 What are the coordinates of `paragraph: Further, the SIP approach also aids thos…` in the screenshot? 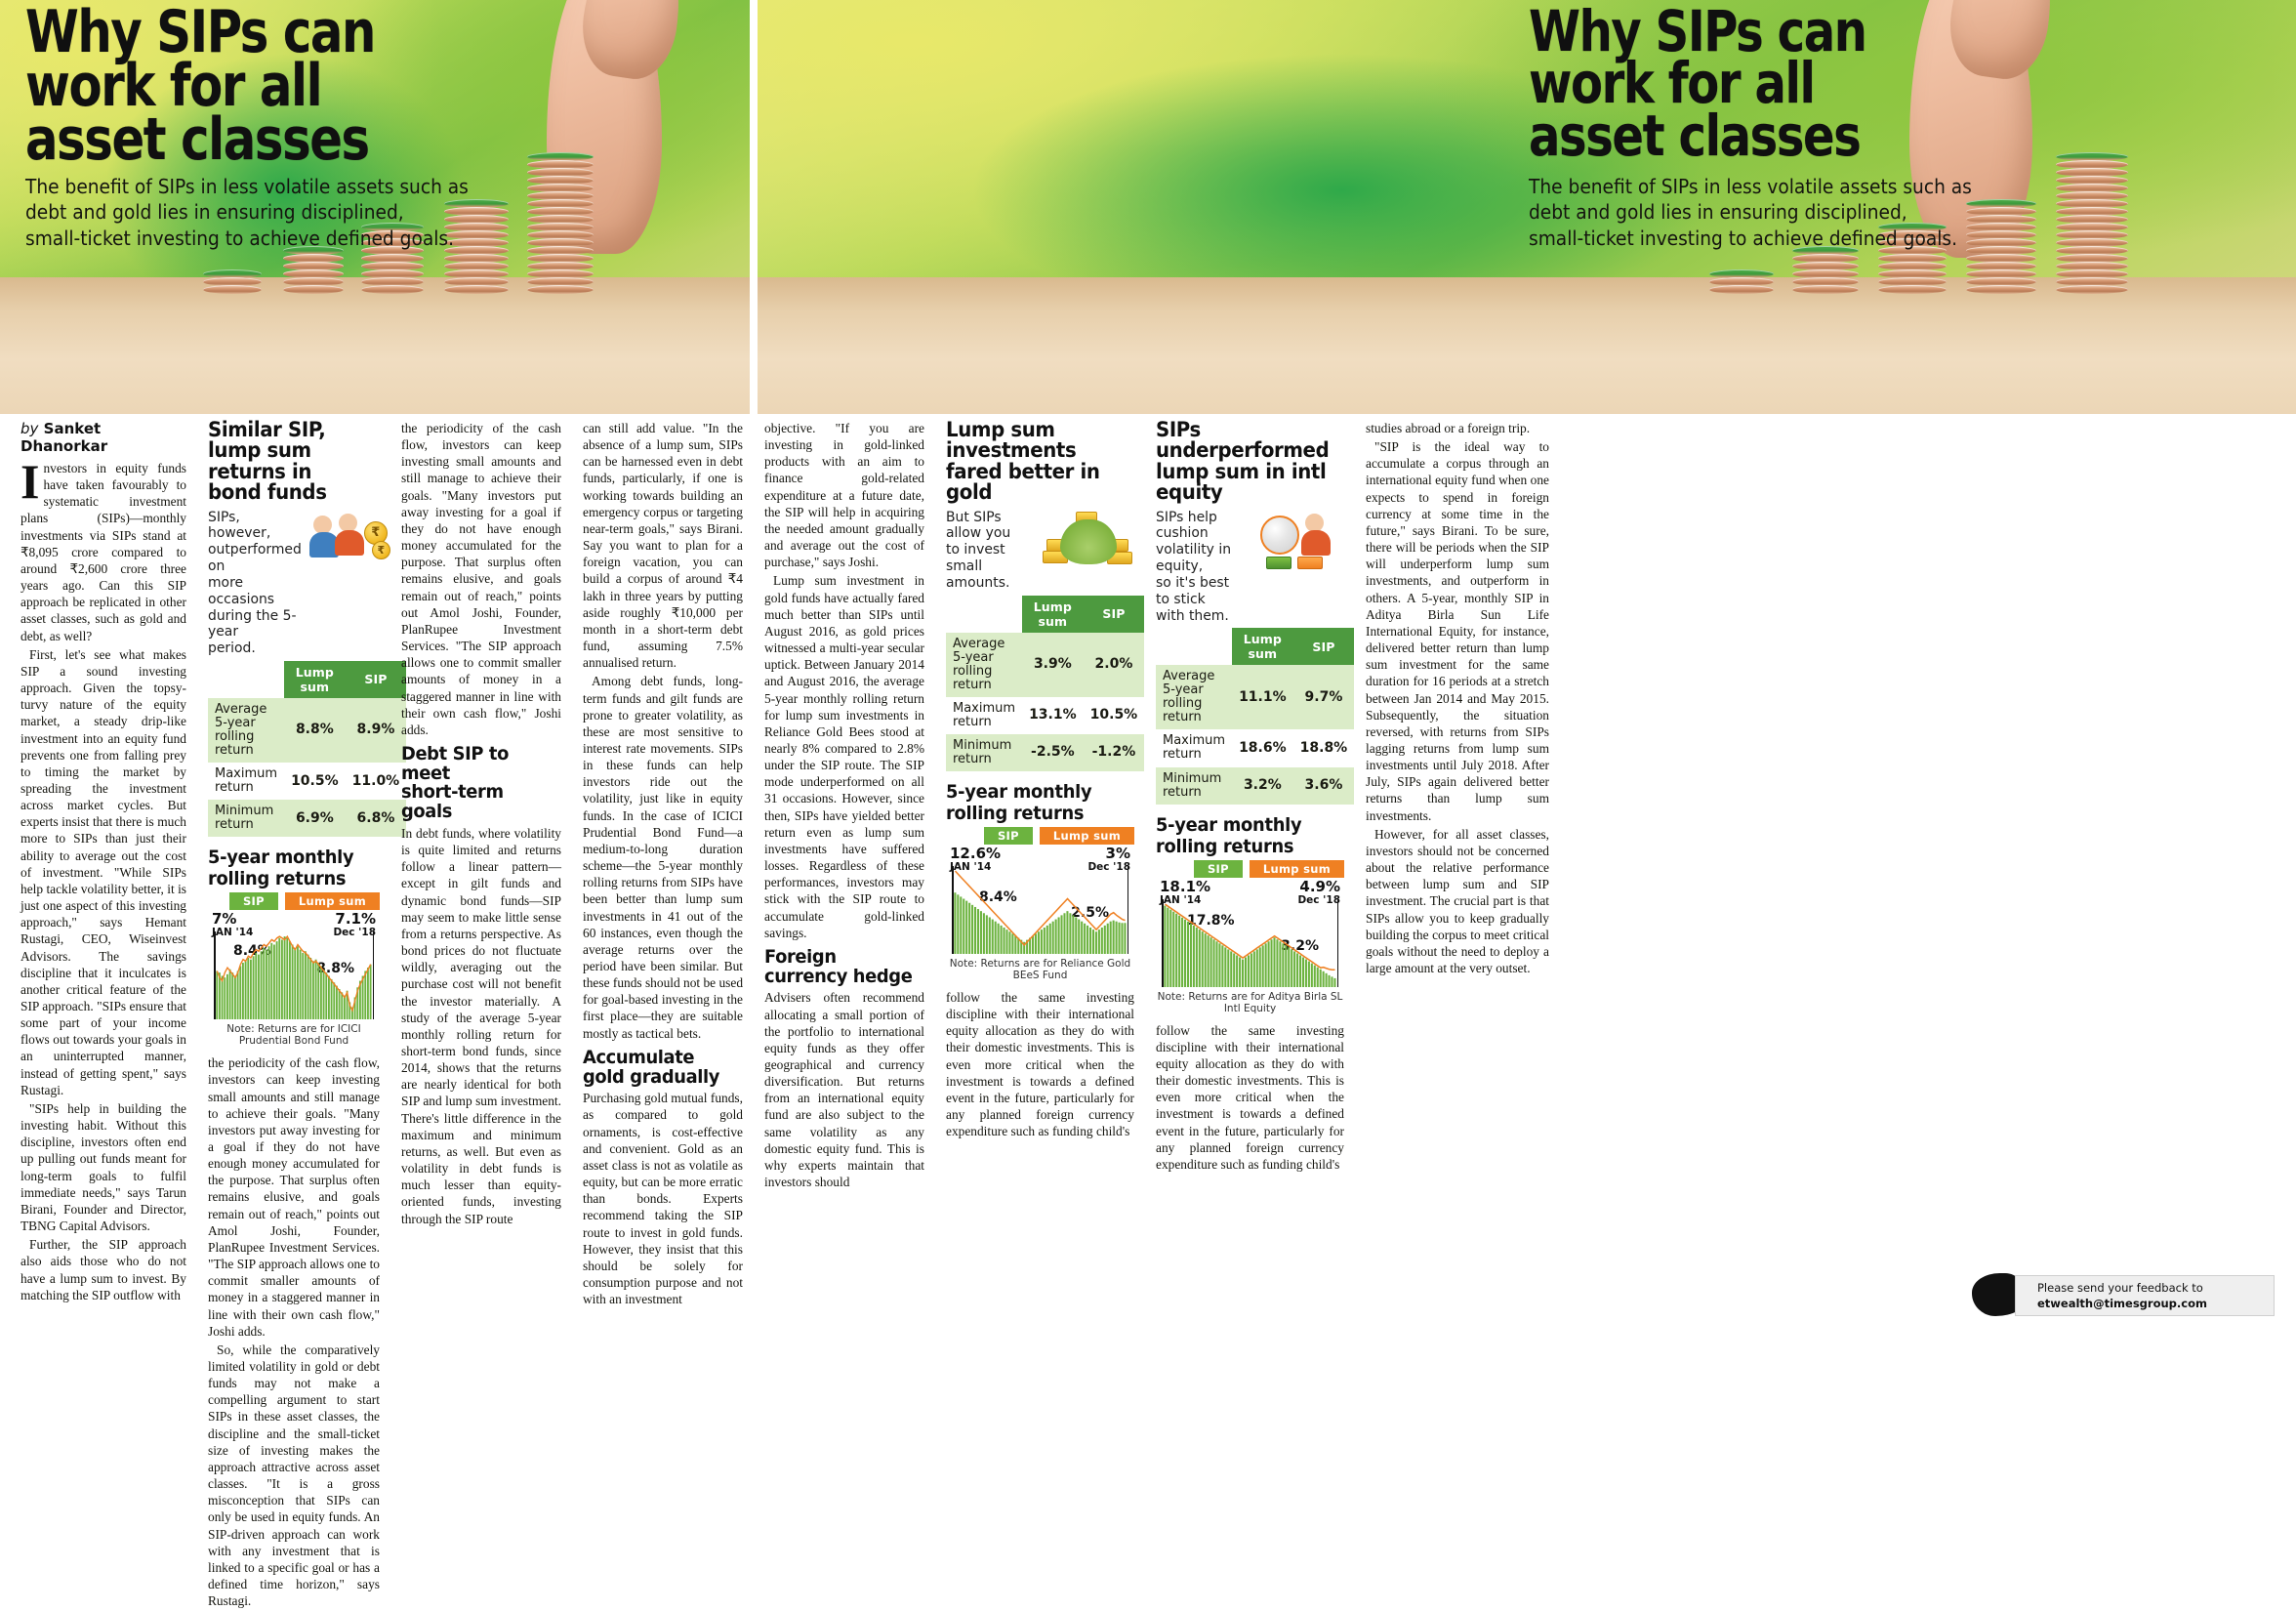 It's located at (103, 1269).